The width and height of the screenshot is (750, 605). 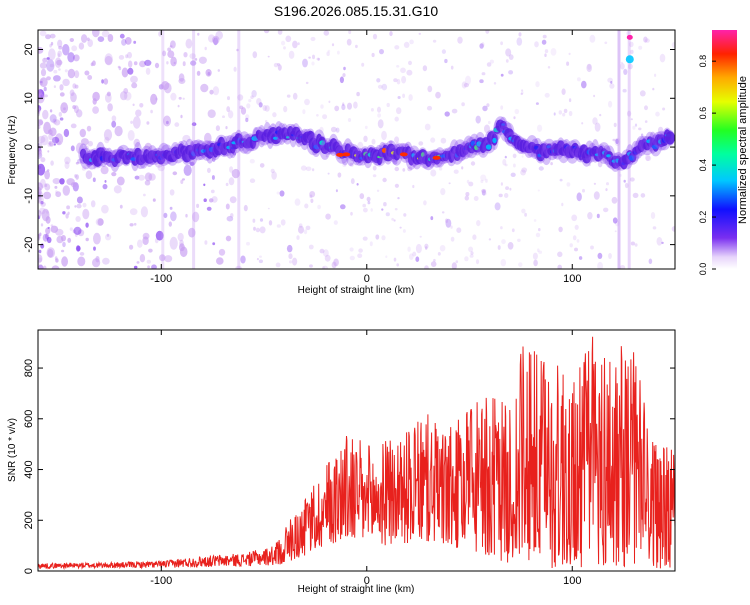 What do you see at coordinates (670, 138) in the screenshot?
I see `ridge-core` at bounding box center [670, 138].